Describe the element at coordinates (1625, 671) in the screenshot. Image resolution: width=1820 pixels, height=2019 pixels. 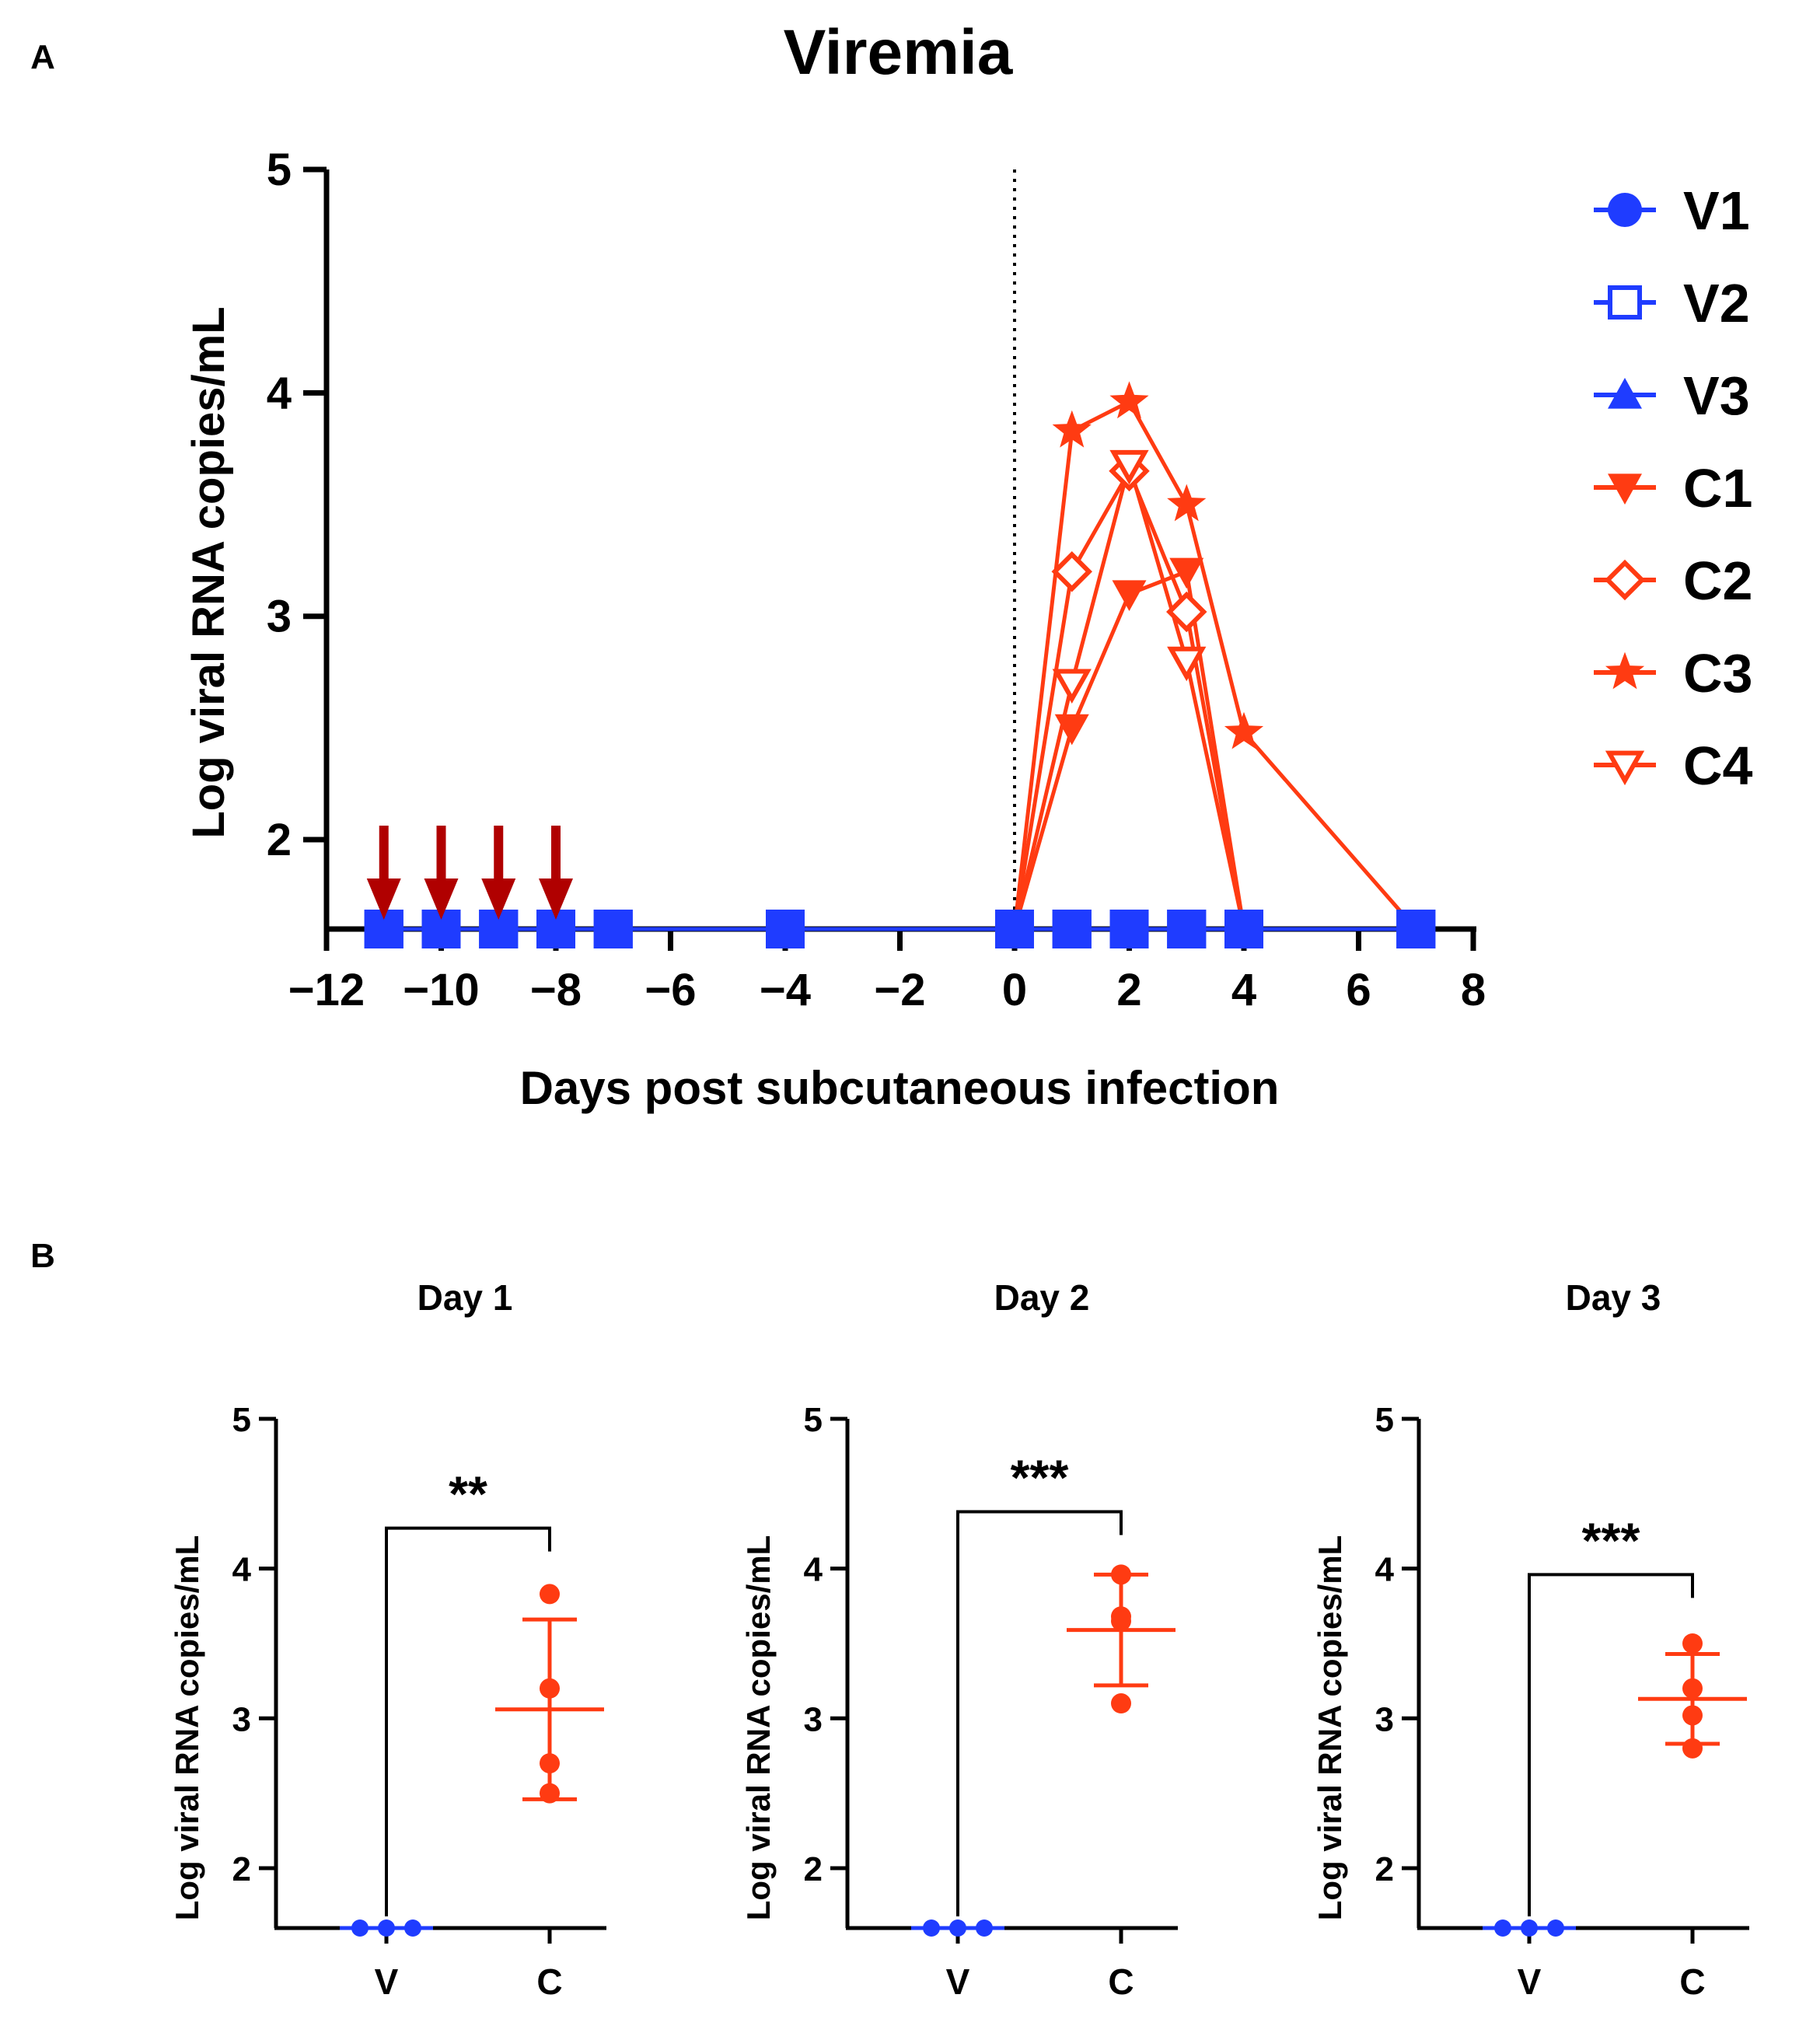
I see `legend-marker-c3-icon` at that location.